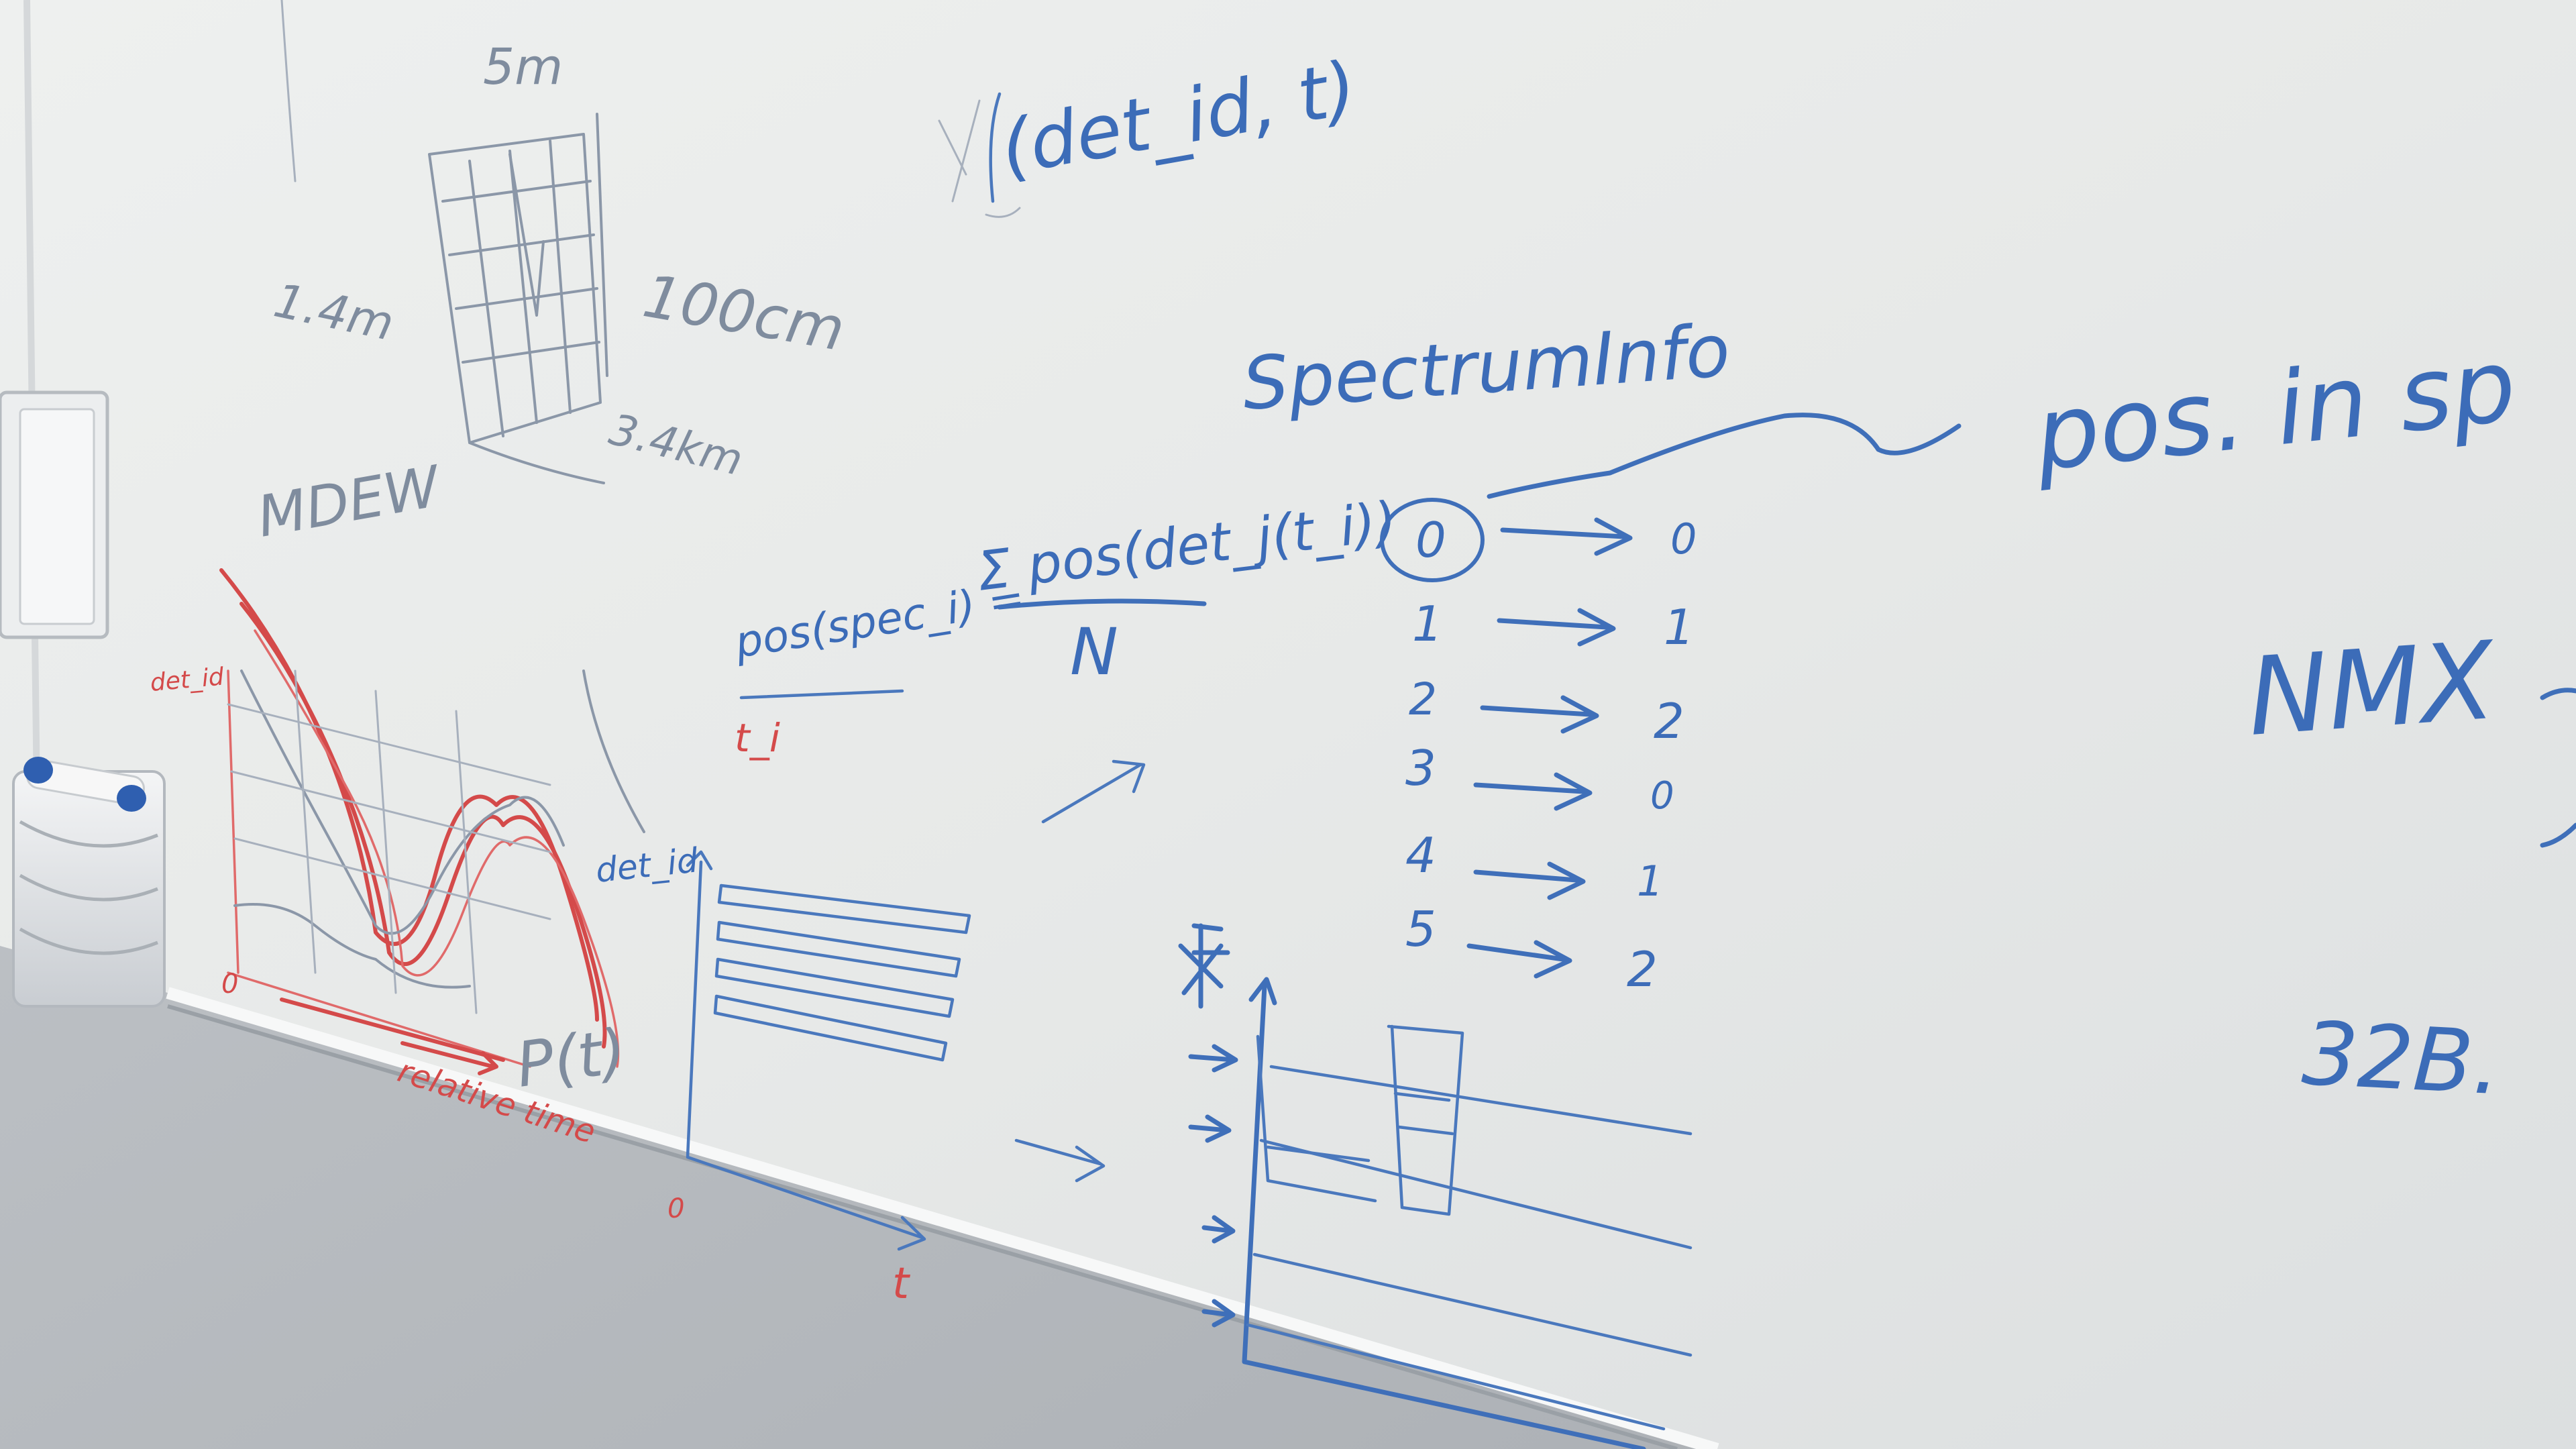  What do you see at coordinates (675, 1208) in the screenshot?
I see `chart-origin: 0` at bounding box center [675, 1208].